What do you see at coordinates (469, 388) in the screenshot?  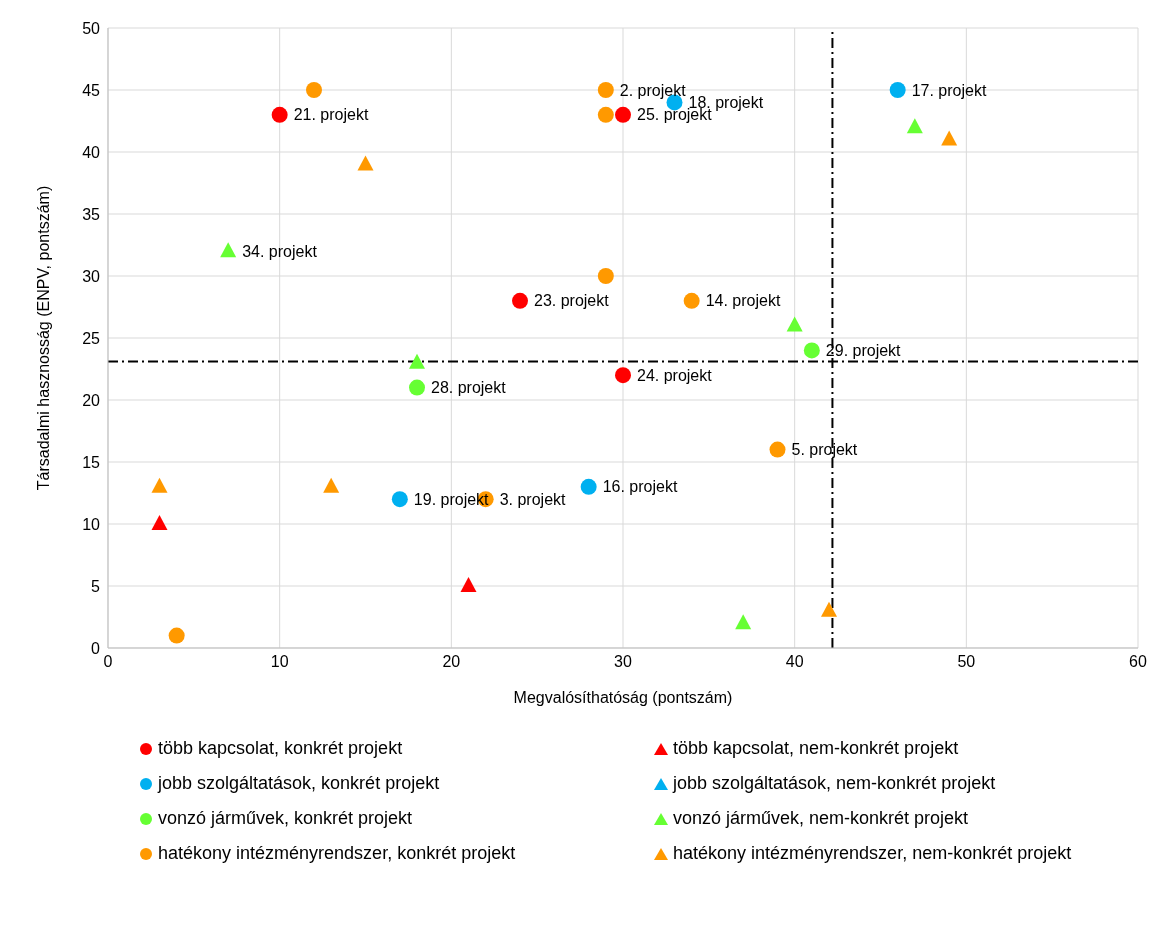 I see `annotation: 28. projekt` at bounding box center [469, 388].